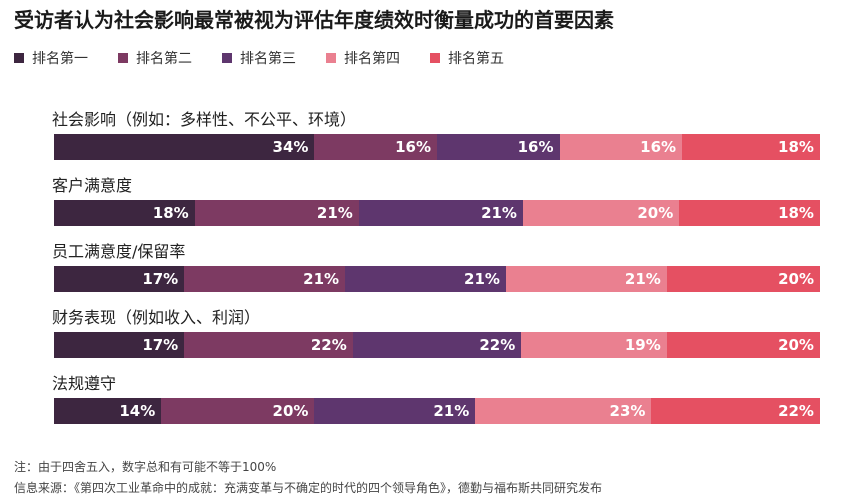 This screenshot has width=841, height=502. I want to click on legend-item: 排名第四, so click(363, 58).